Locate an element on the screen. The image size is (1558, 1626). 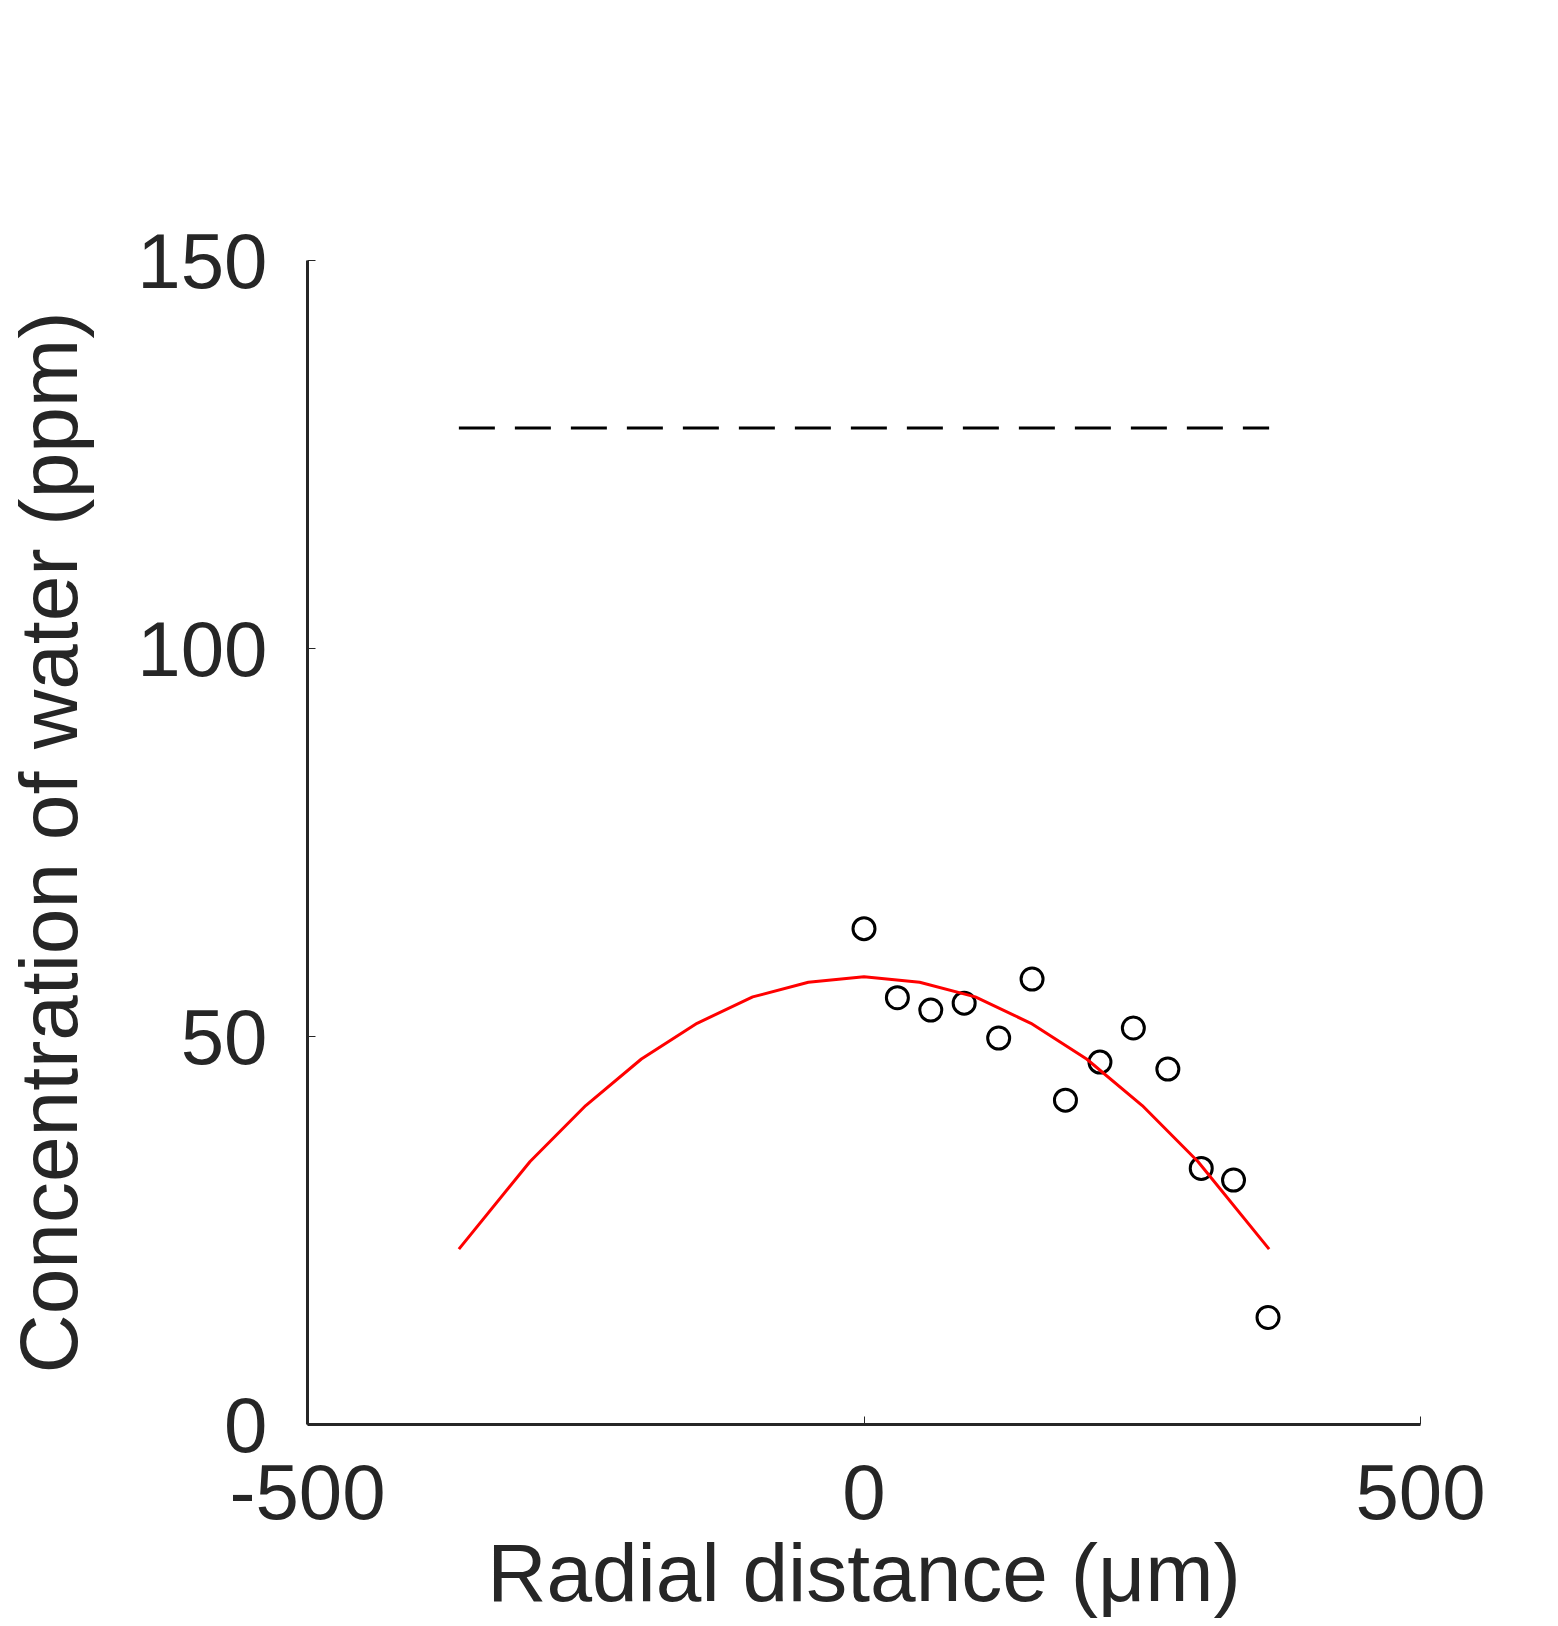
x-tick-label: 500 is located at coordinates (1420, 1491).